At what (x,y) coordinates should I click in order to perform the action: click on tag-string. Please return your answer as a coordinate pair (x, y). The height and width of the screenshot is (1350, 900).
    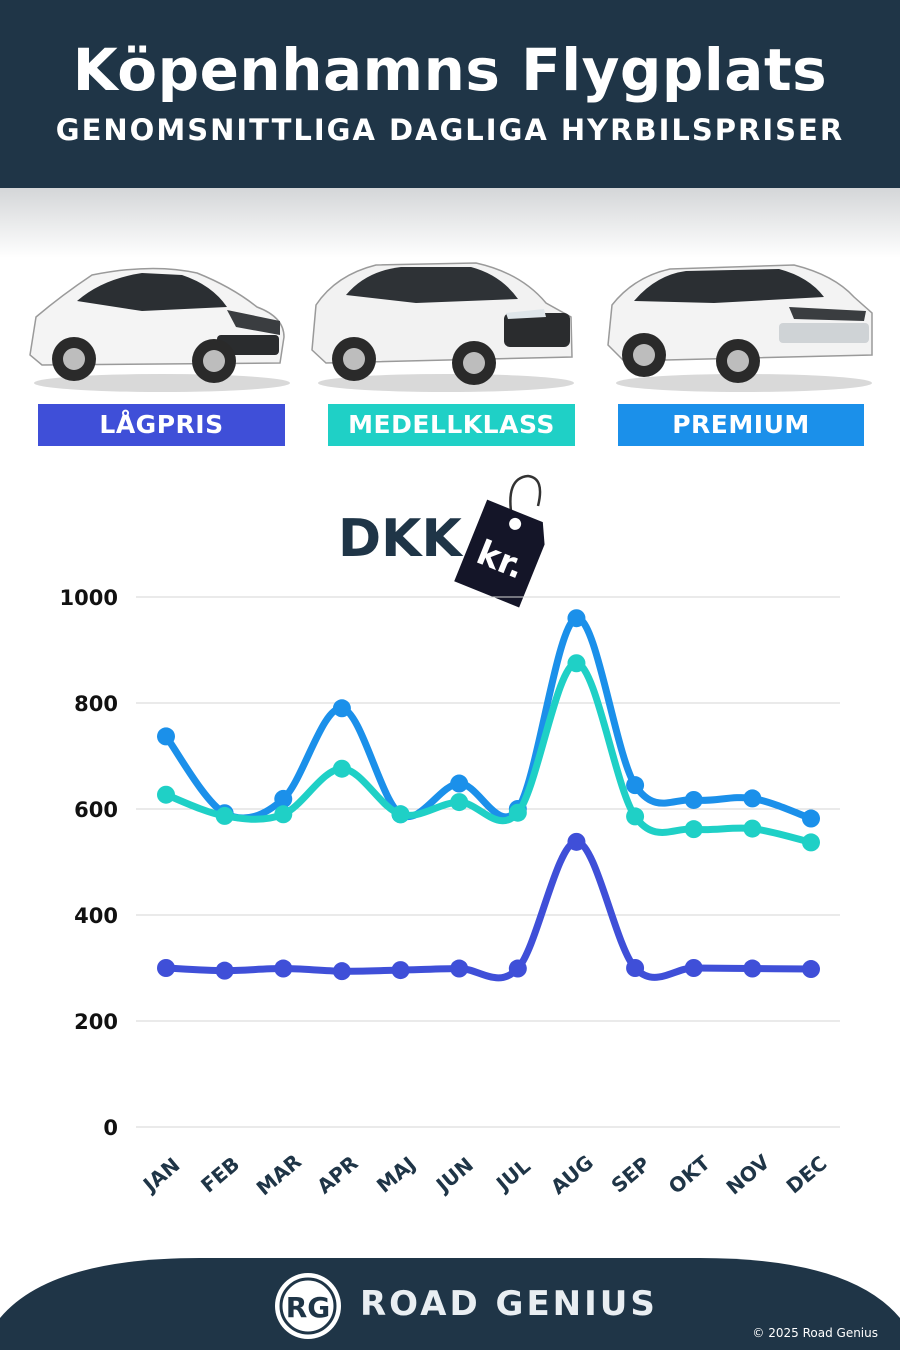
    Looking at the image, I should click on (525, 496).